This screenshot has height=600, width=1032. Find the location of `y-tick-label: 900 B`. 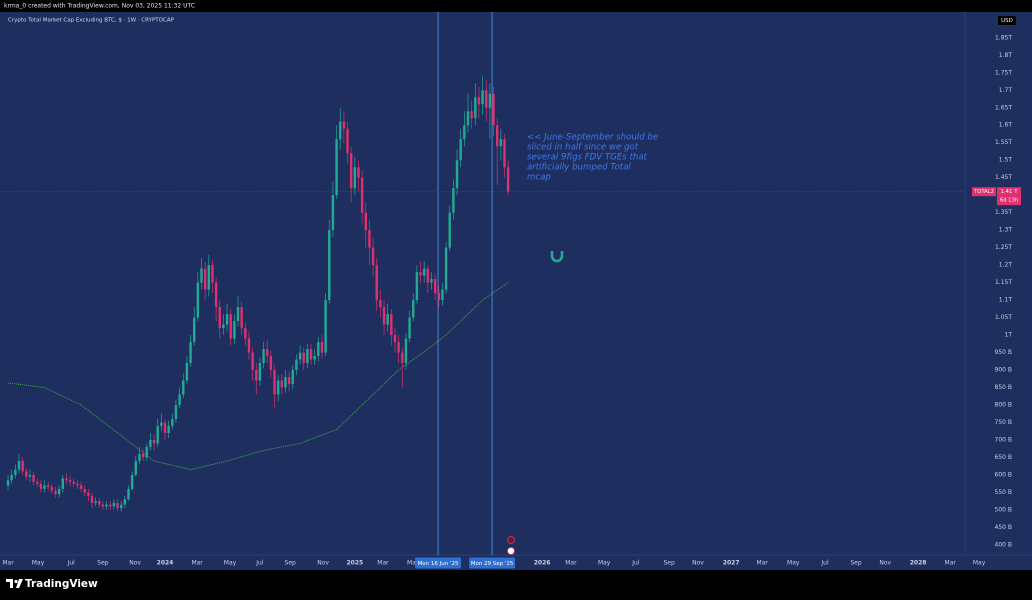

y-tick-label: 900 B is located at coordinates (1003, 370).